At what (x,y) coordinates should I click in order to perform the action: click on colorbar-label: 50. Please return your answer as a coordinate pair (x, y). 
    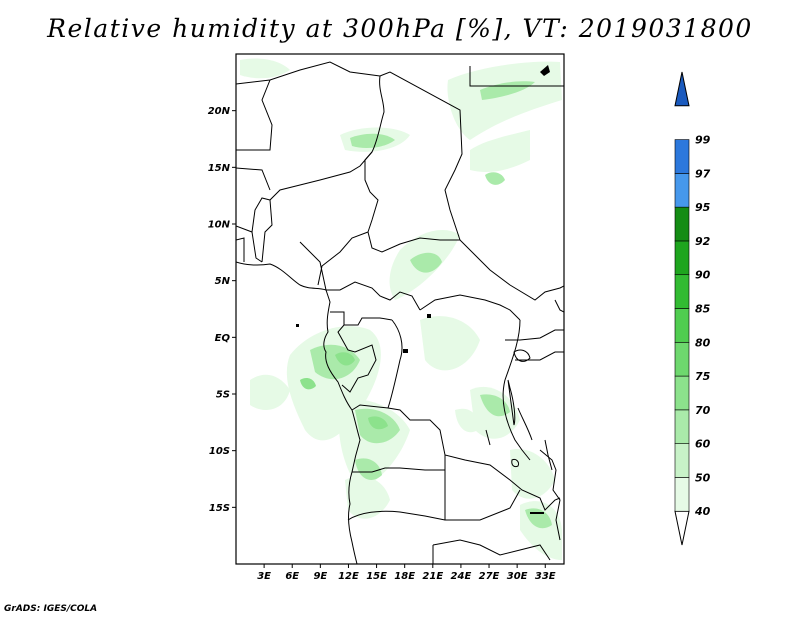
    Looking at the image, I should click on (703, 477).